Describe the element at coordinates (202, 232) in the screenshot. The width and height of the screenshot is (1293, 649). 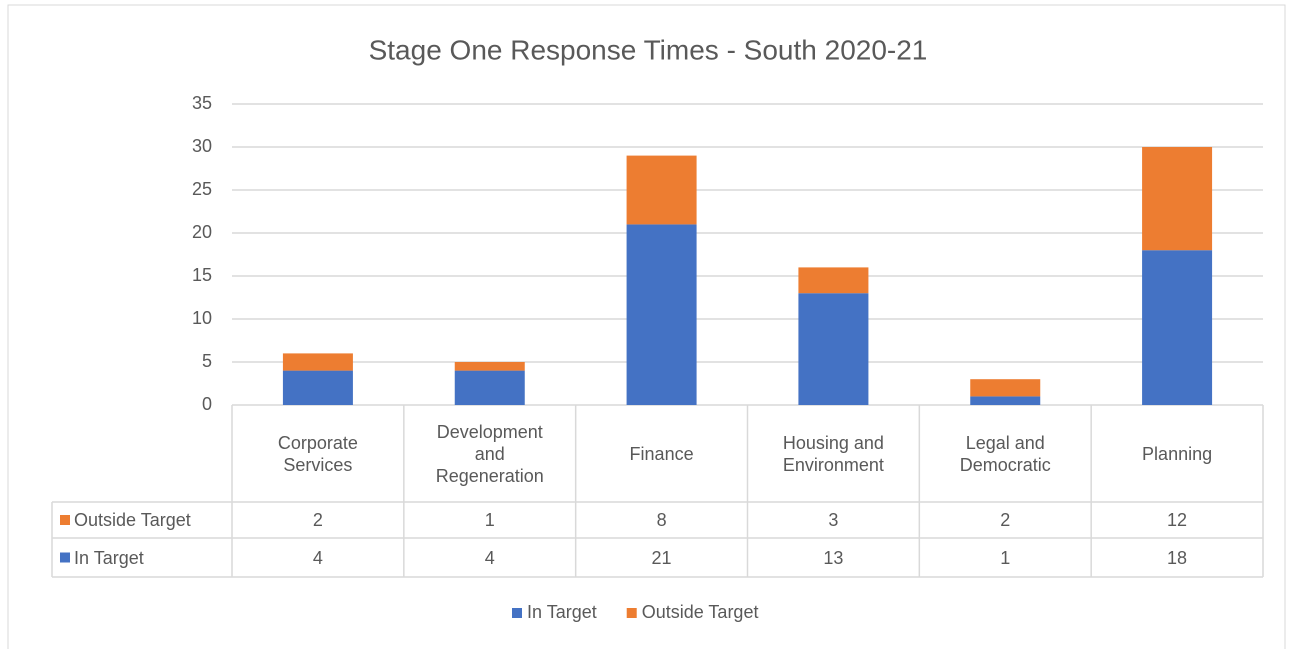
I see `y-tick-label: 20` at that location.